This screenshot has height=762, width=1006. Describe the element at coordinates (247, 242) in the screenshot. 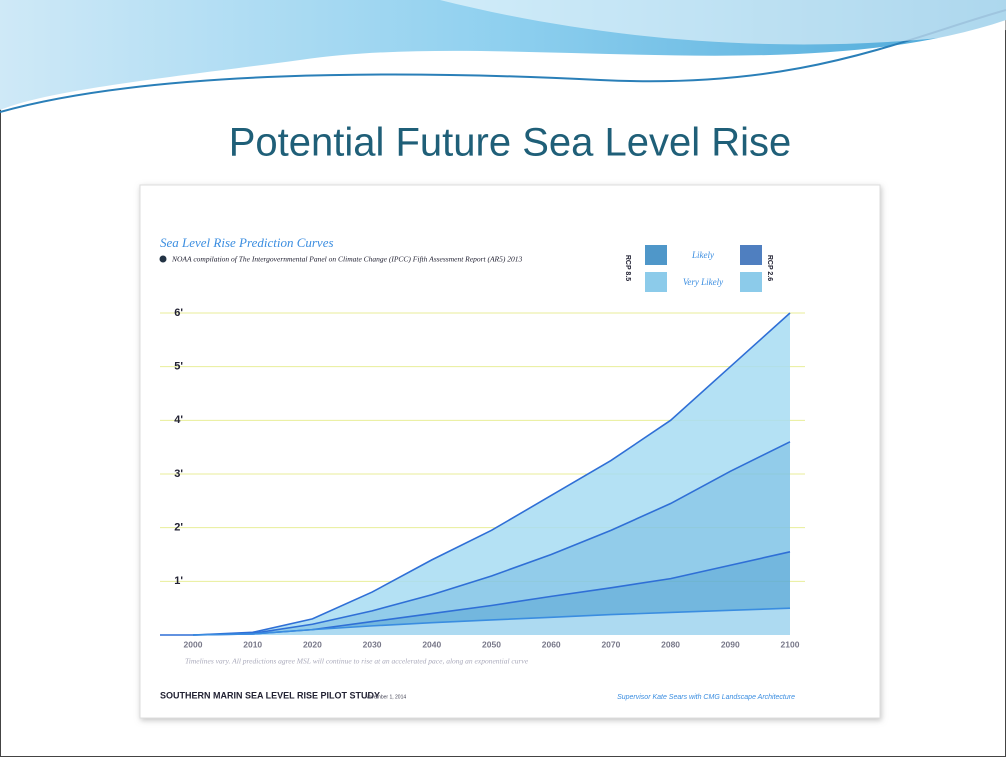

I see `chart-title: Sea Level Rise Prediction Curves` at that location.